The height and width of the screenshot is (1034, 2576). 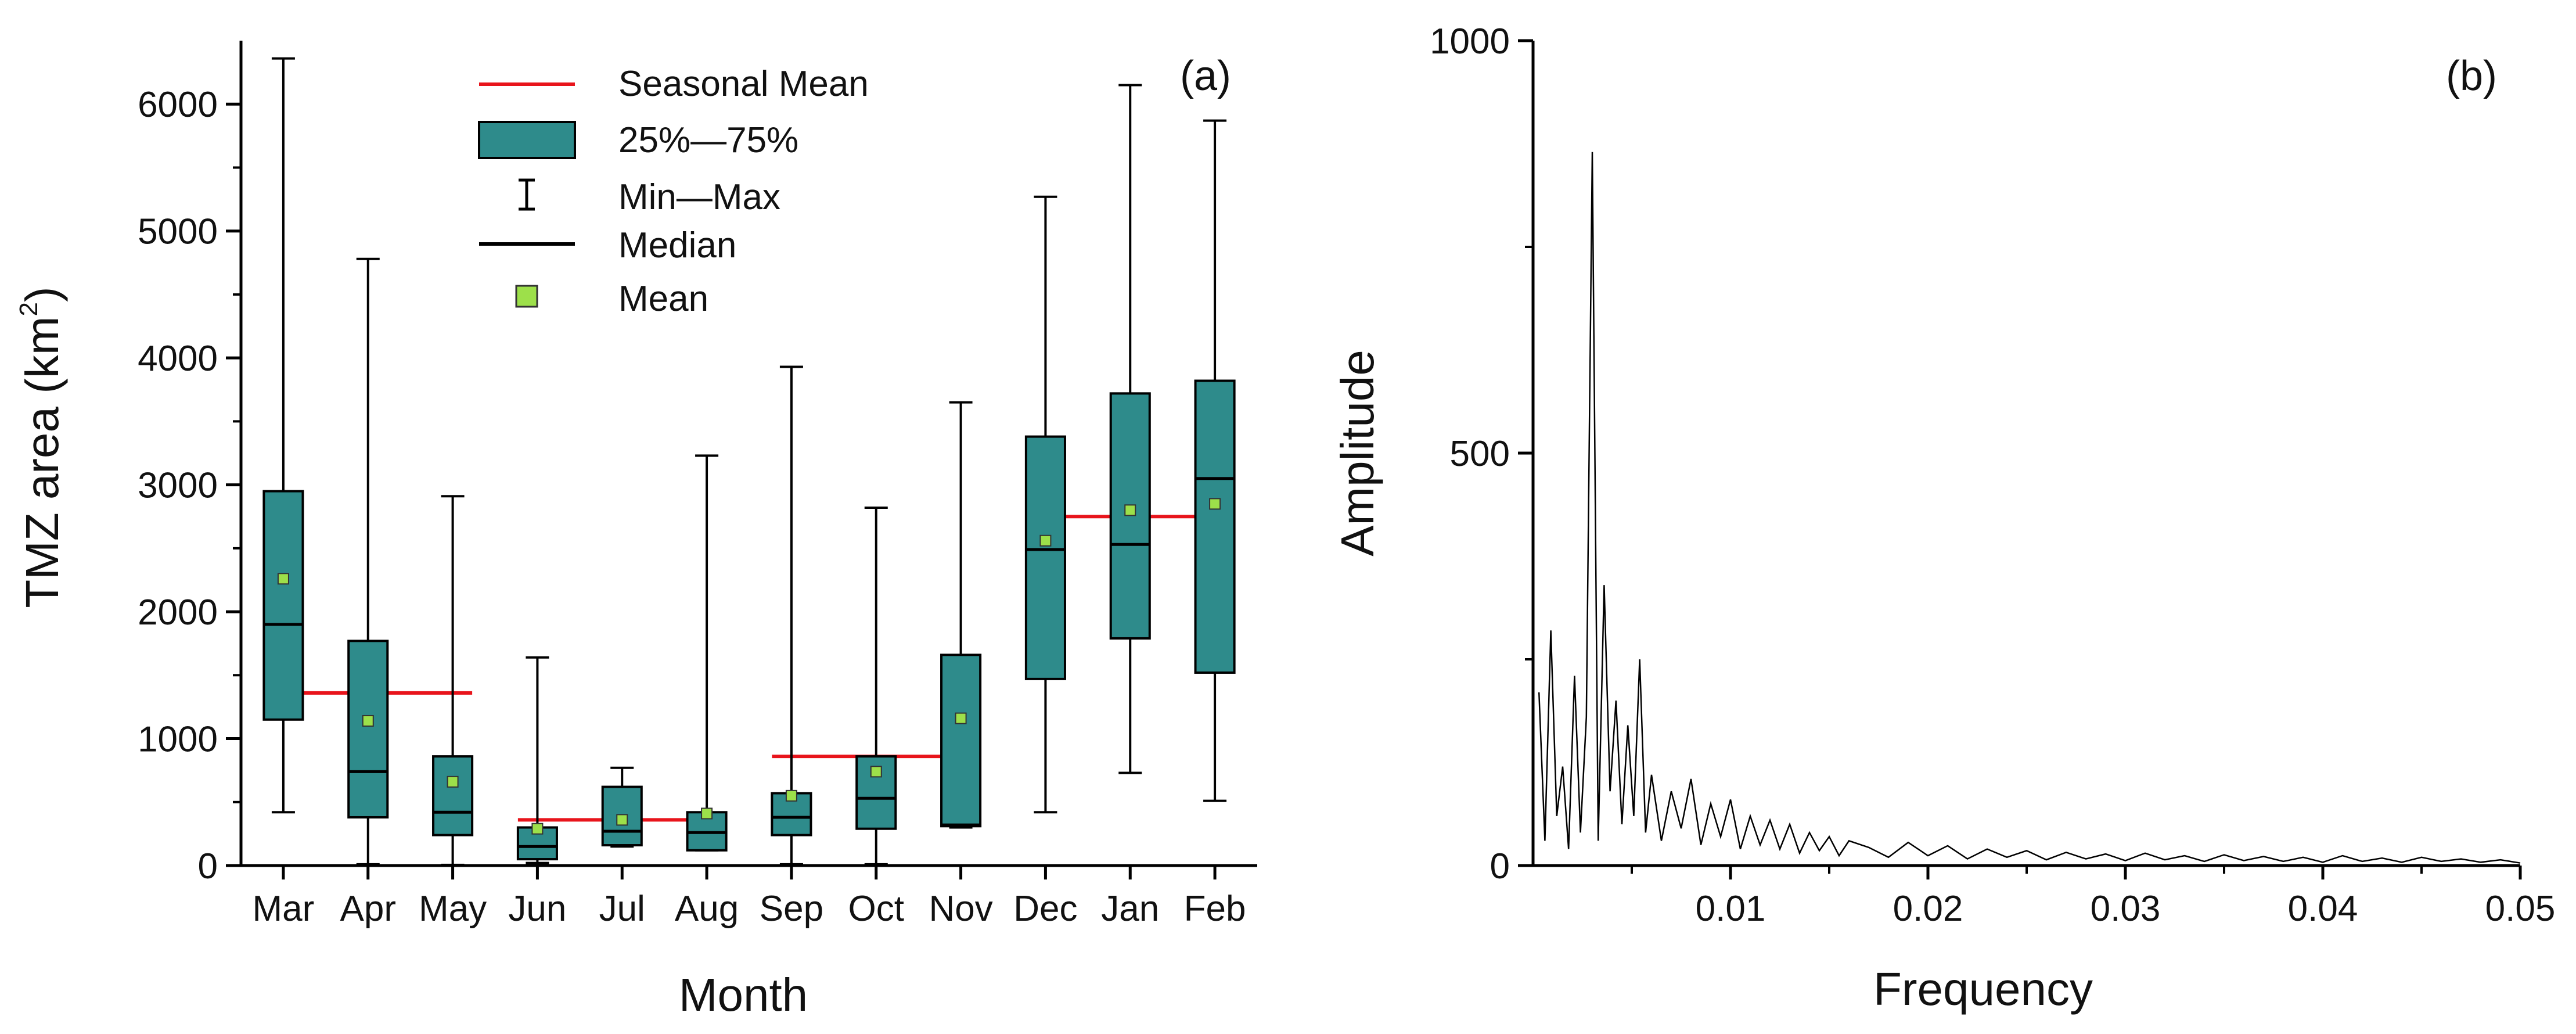 I want to click on x-tick-label: 0.05, so click(x=2520, y=909).